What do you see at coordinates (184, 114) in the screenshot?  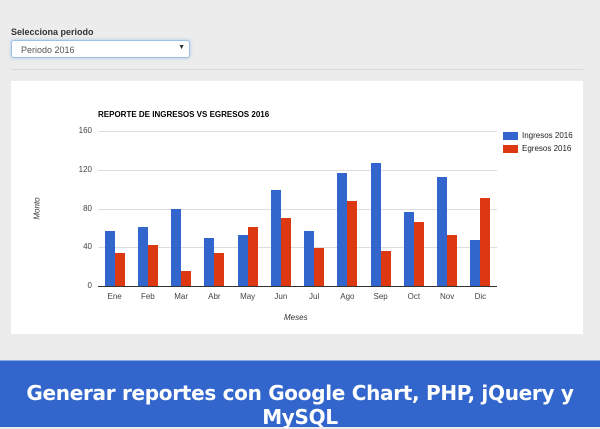 I see `chart-title: REPORTE DE INGRESOS VS EGRESOS 2016` at bounding box center [184, 114].